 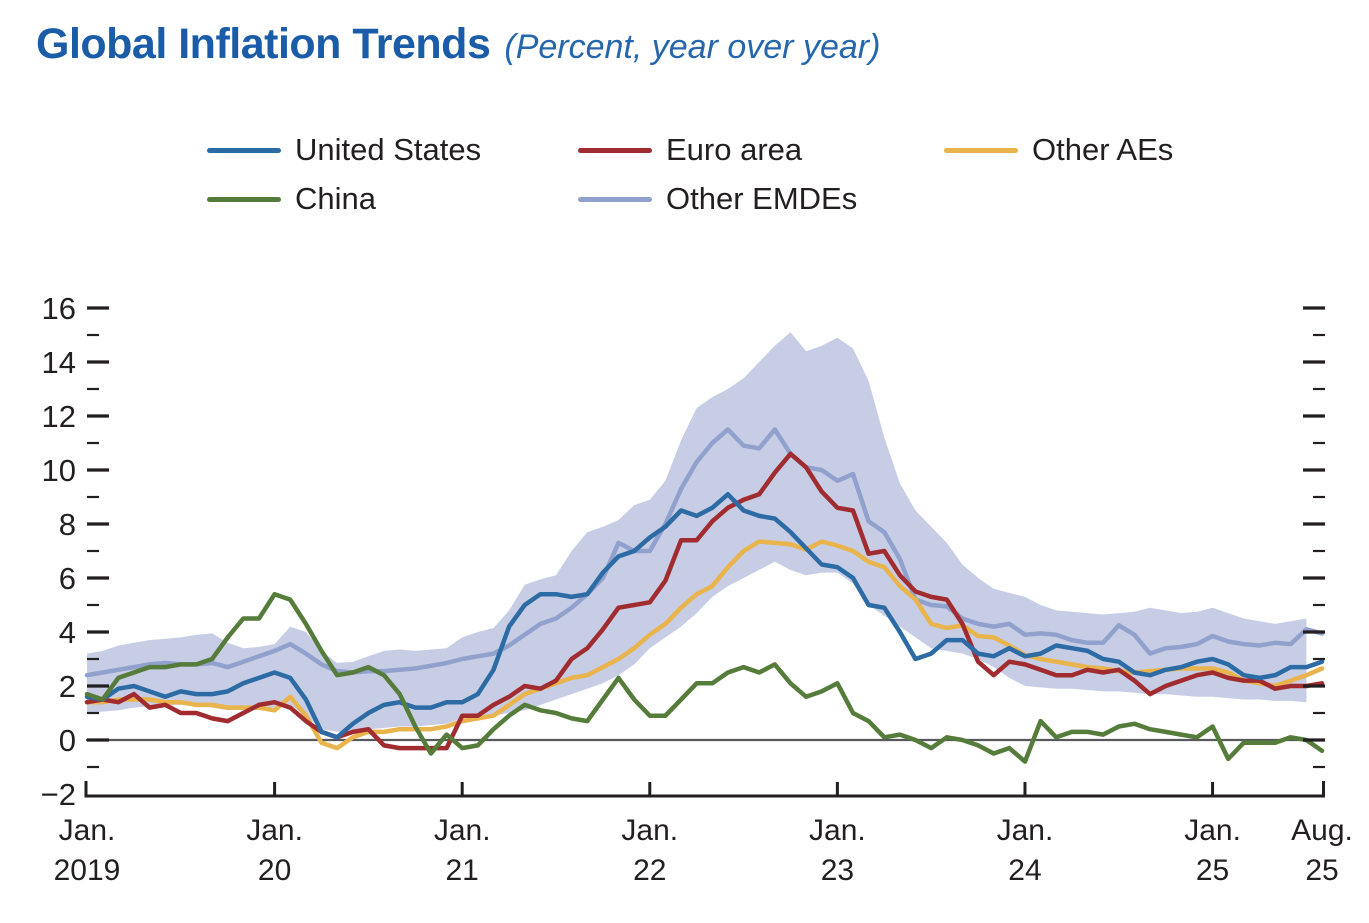 I want to click on y-label-0: 0, so click(x=67, y=740).